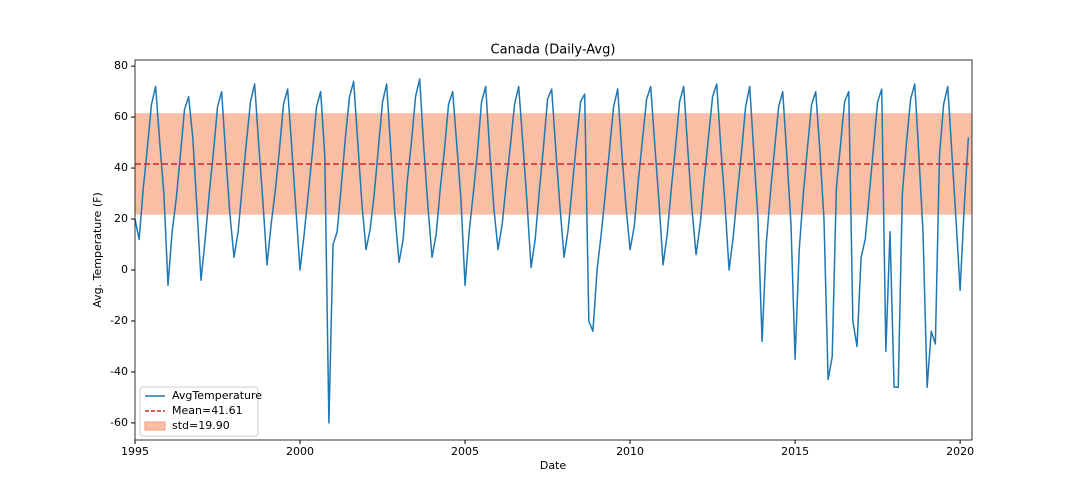 The height and width of the screenshot is (504, 1080). What do you see at coordinates (121, 167) in the screenshot?
I see `y-tick-label: 40` at bounding box center [121, 167].